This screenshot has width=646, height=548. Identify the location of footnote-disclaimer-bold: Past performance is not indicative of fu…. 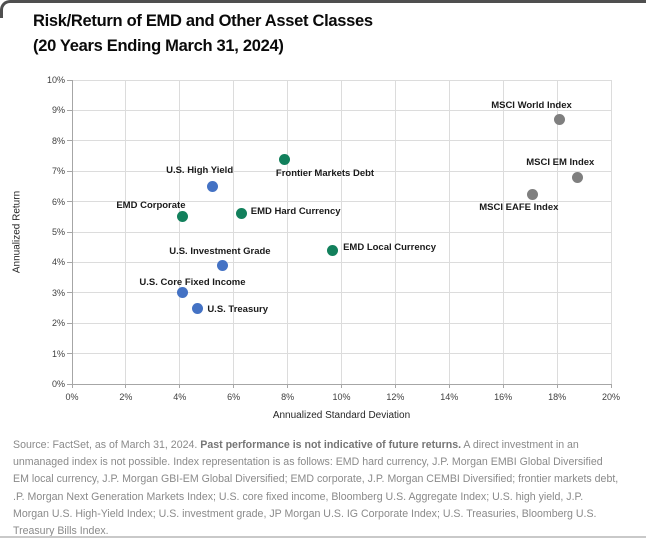
(331, 445).